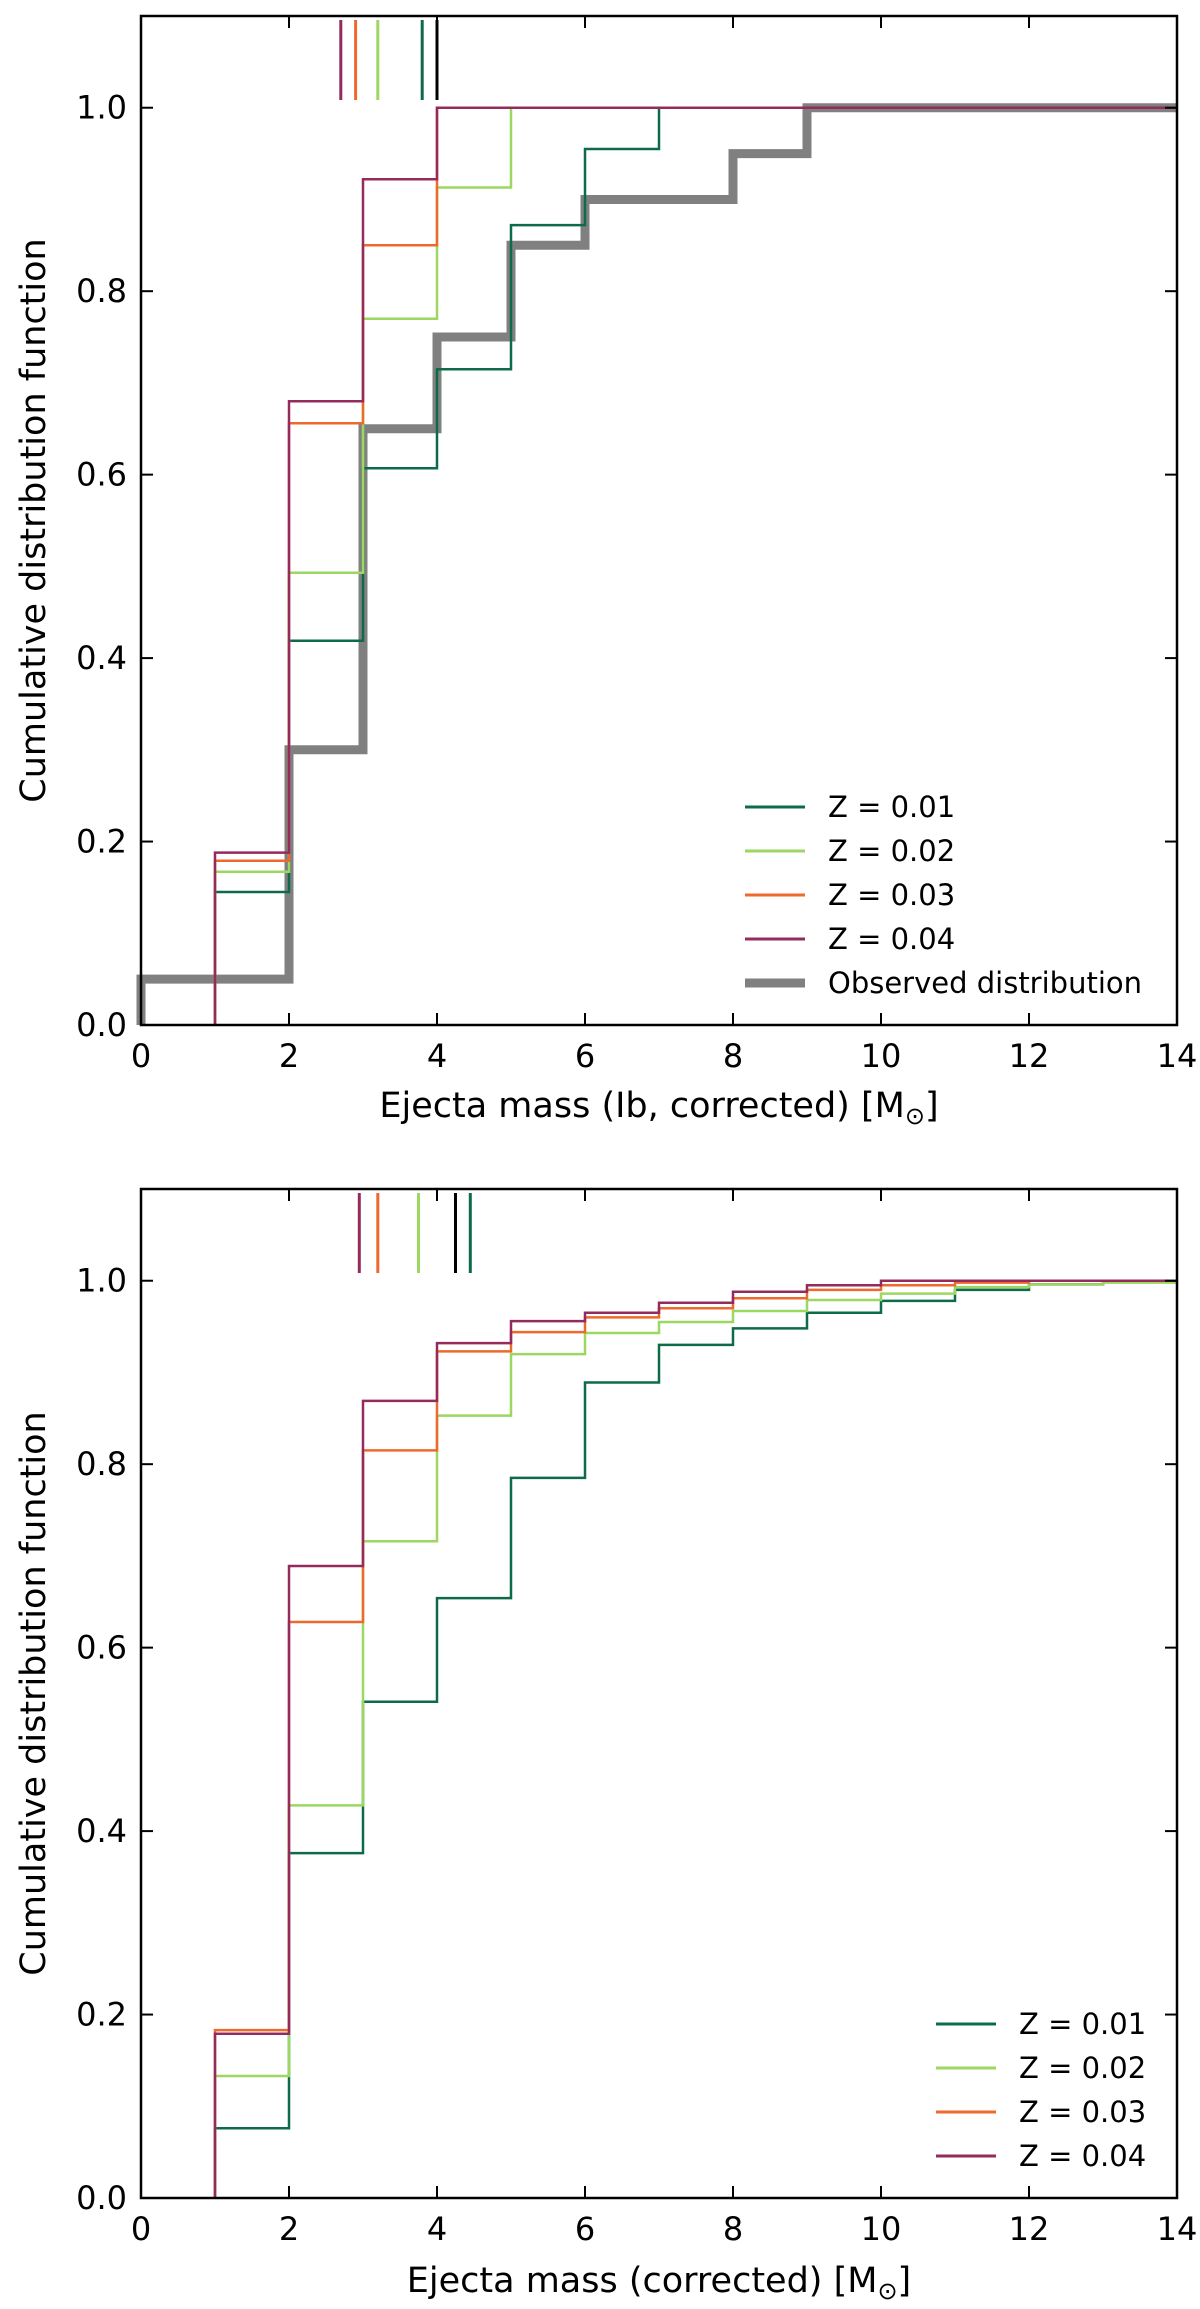 This screenshot has width=1200, height=2309. What do you see at coordinates (658, 1108) in the screenshot?
I see `x-axis-label: Ejecta mass (Ib, corrected) [M⊙]` at bounding box center [658, 1108].